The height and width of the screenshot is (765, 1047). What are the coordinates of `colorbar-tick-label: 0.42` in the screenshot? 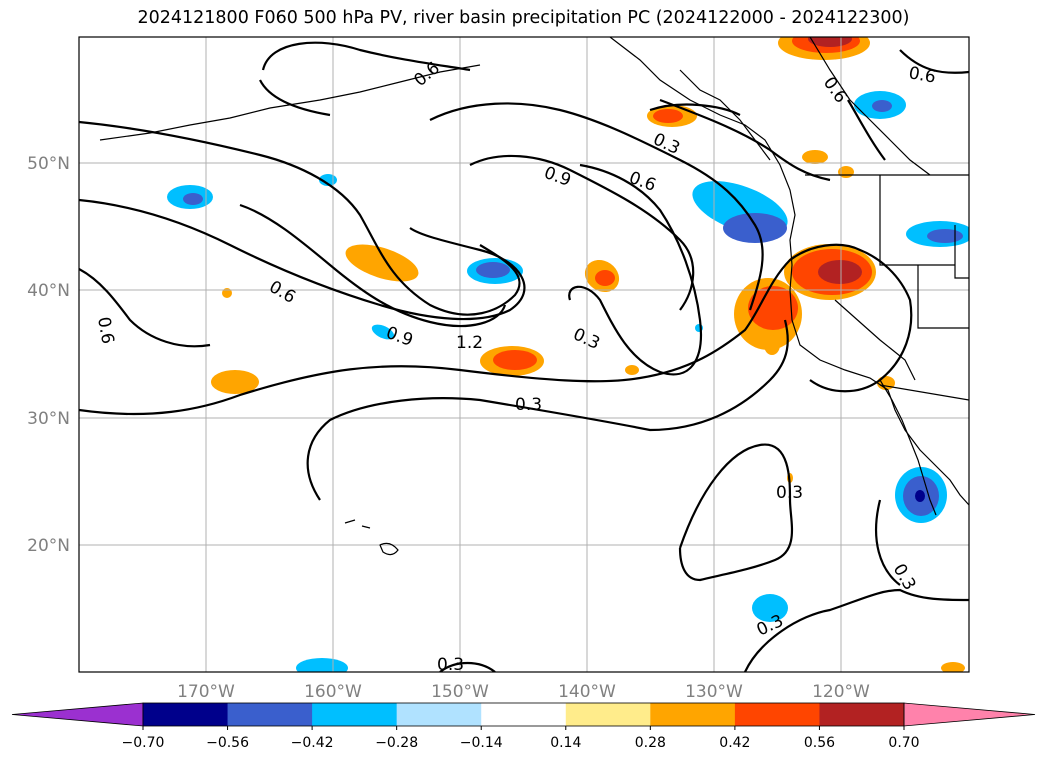 It's located at (734, 743).